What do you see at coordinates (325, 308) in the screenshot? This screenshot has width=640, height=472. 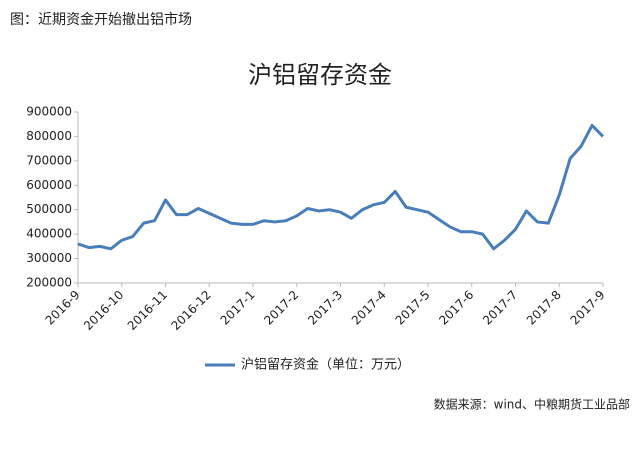 I see `x-tick-label: 2017-3` at bounding box center [325, 308].